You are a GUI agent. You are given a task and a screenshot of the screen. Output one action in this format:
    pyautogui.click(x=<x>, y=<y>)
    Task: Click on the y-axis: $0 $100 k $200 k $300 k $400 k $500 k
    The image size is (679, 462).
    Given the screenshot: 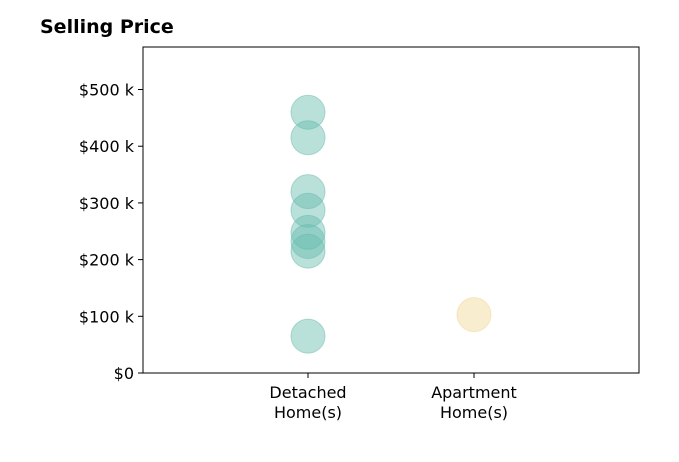 What is the action you would take?
    pyautogui.click(x=111, y=232)
    